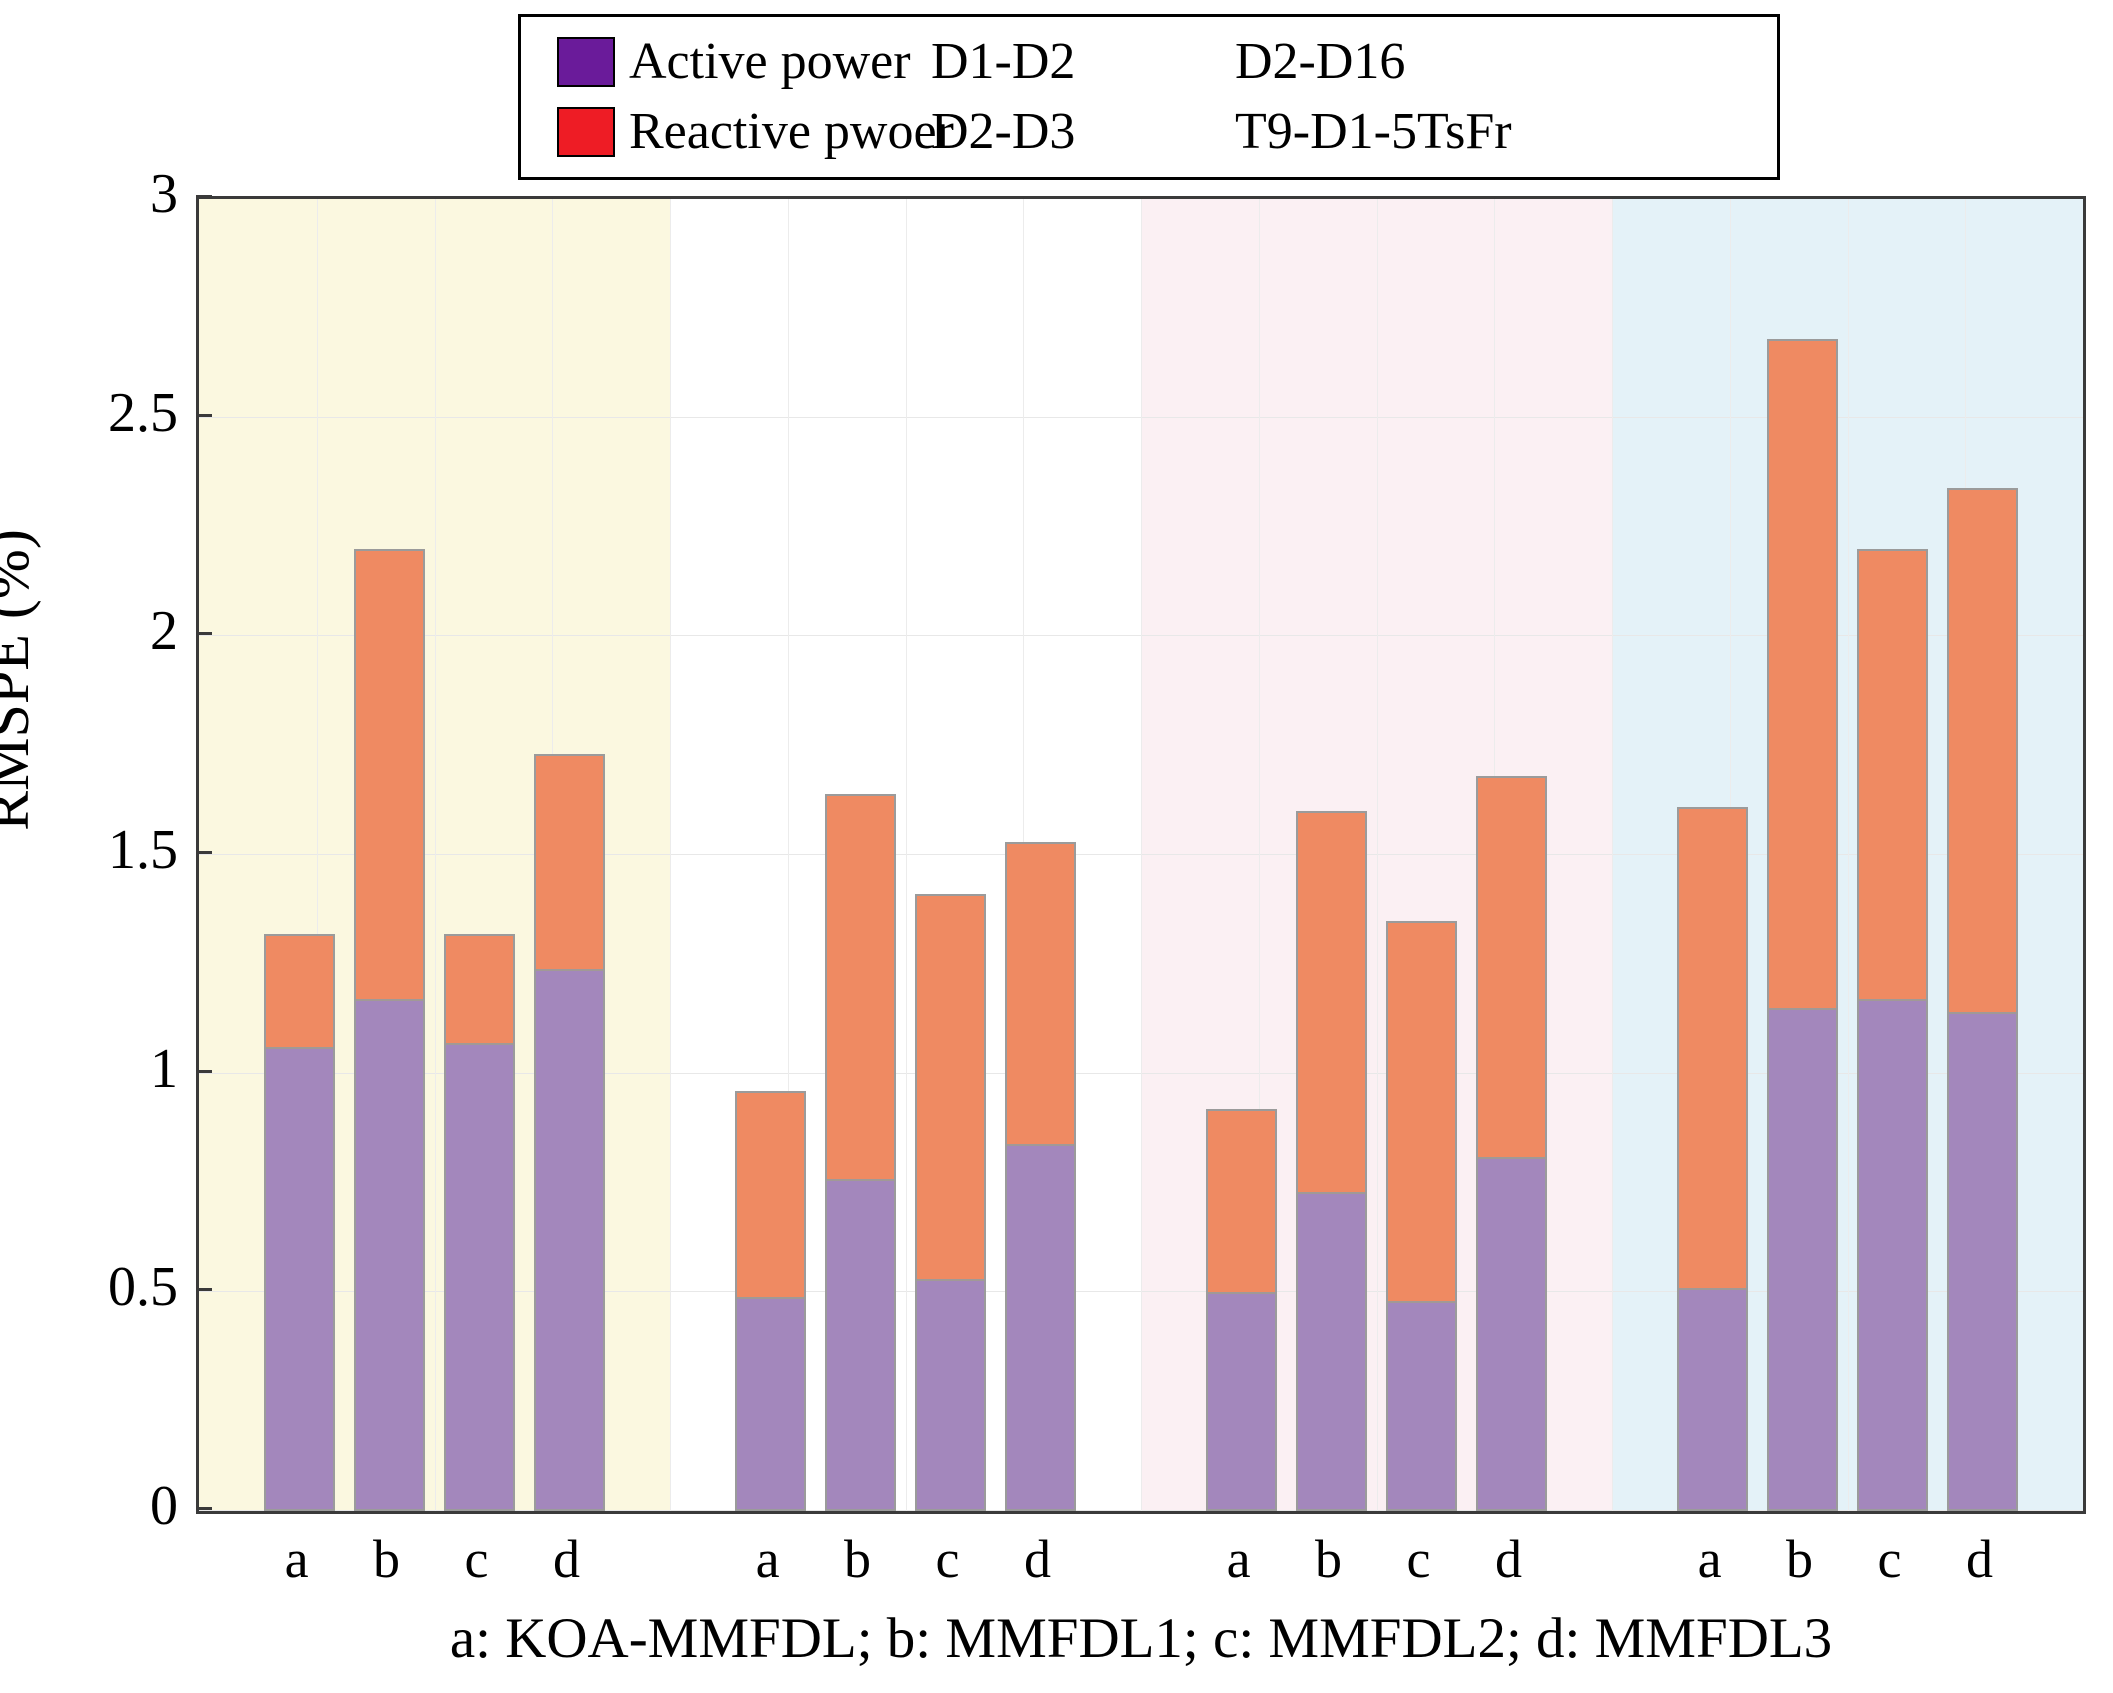 The width and height of the screenshot is (2113, 1693). Describe the element at coordinates (1418, 1559) in the screenshot. I see `x-tick-label-d2-d16-c: c` at that location.